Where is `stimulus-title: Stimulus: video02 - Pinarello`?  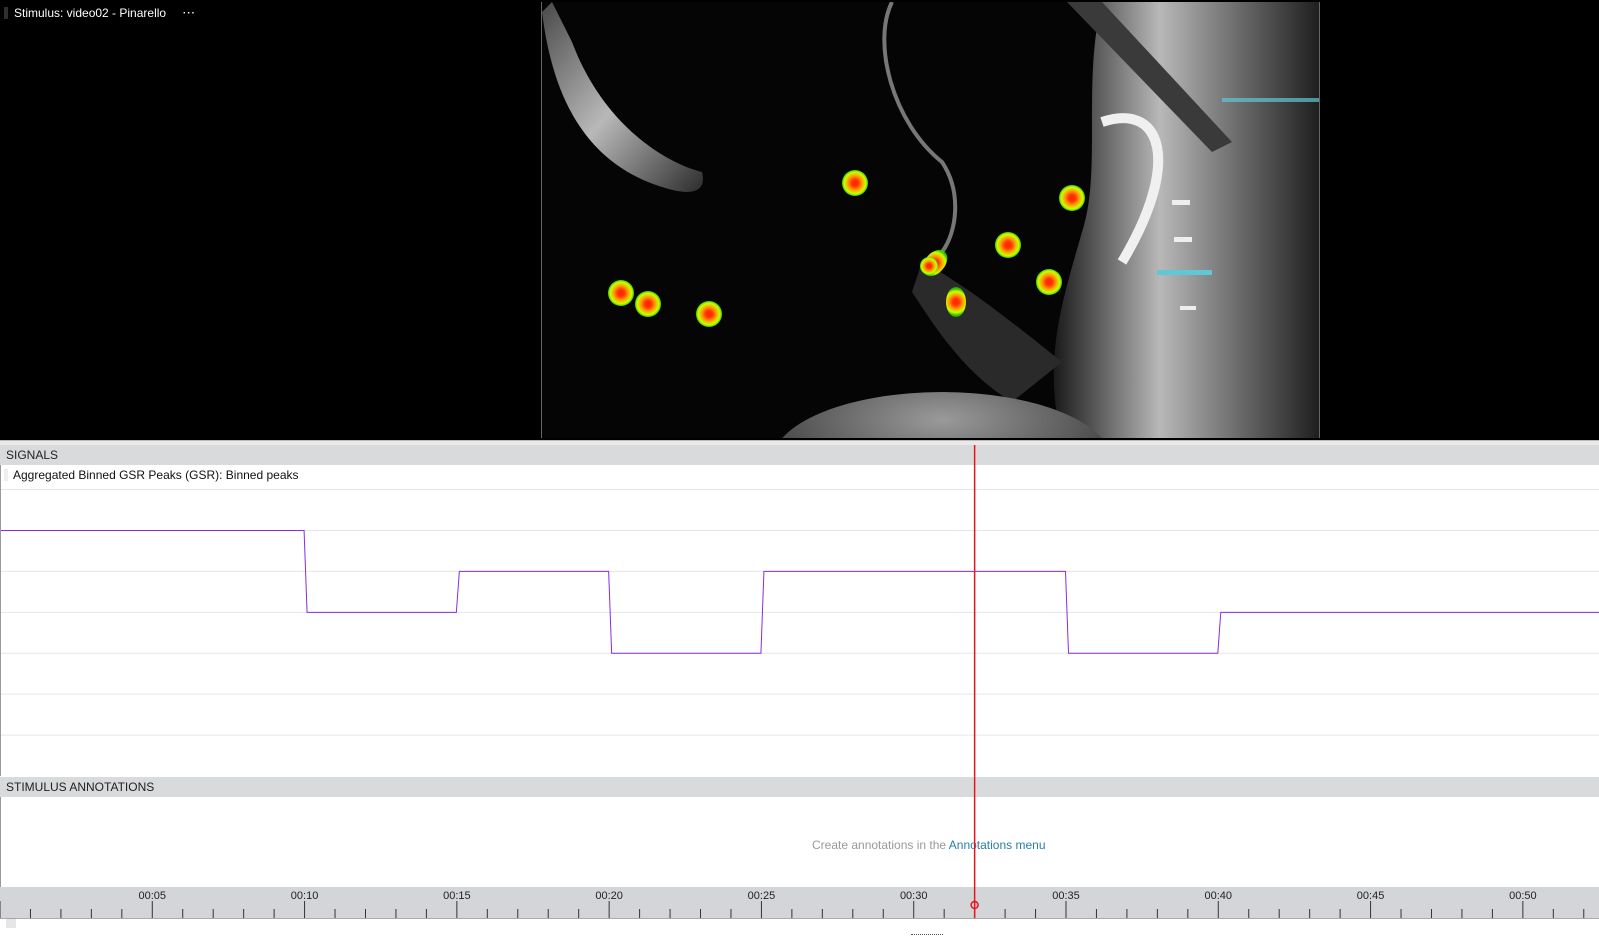
stimulus-title: Stimulus: video02 - Pinarello is located at coordinates (90, 13).